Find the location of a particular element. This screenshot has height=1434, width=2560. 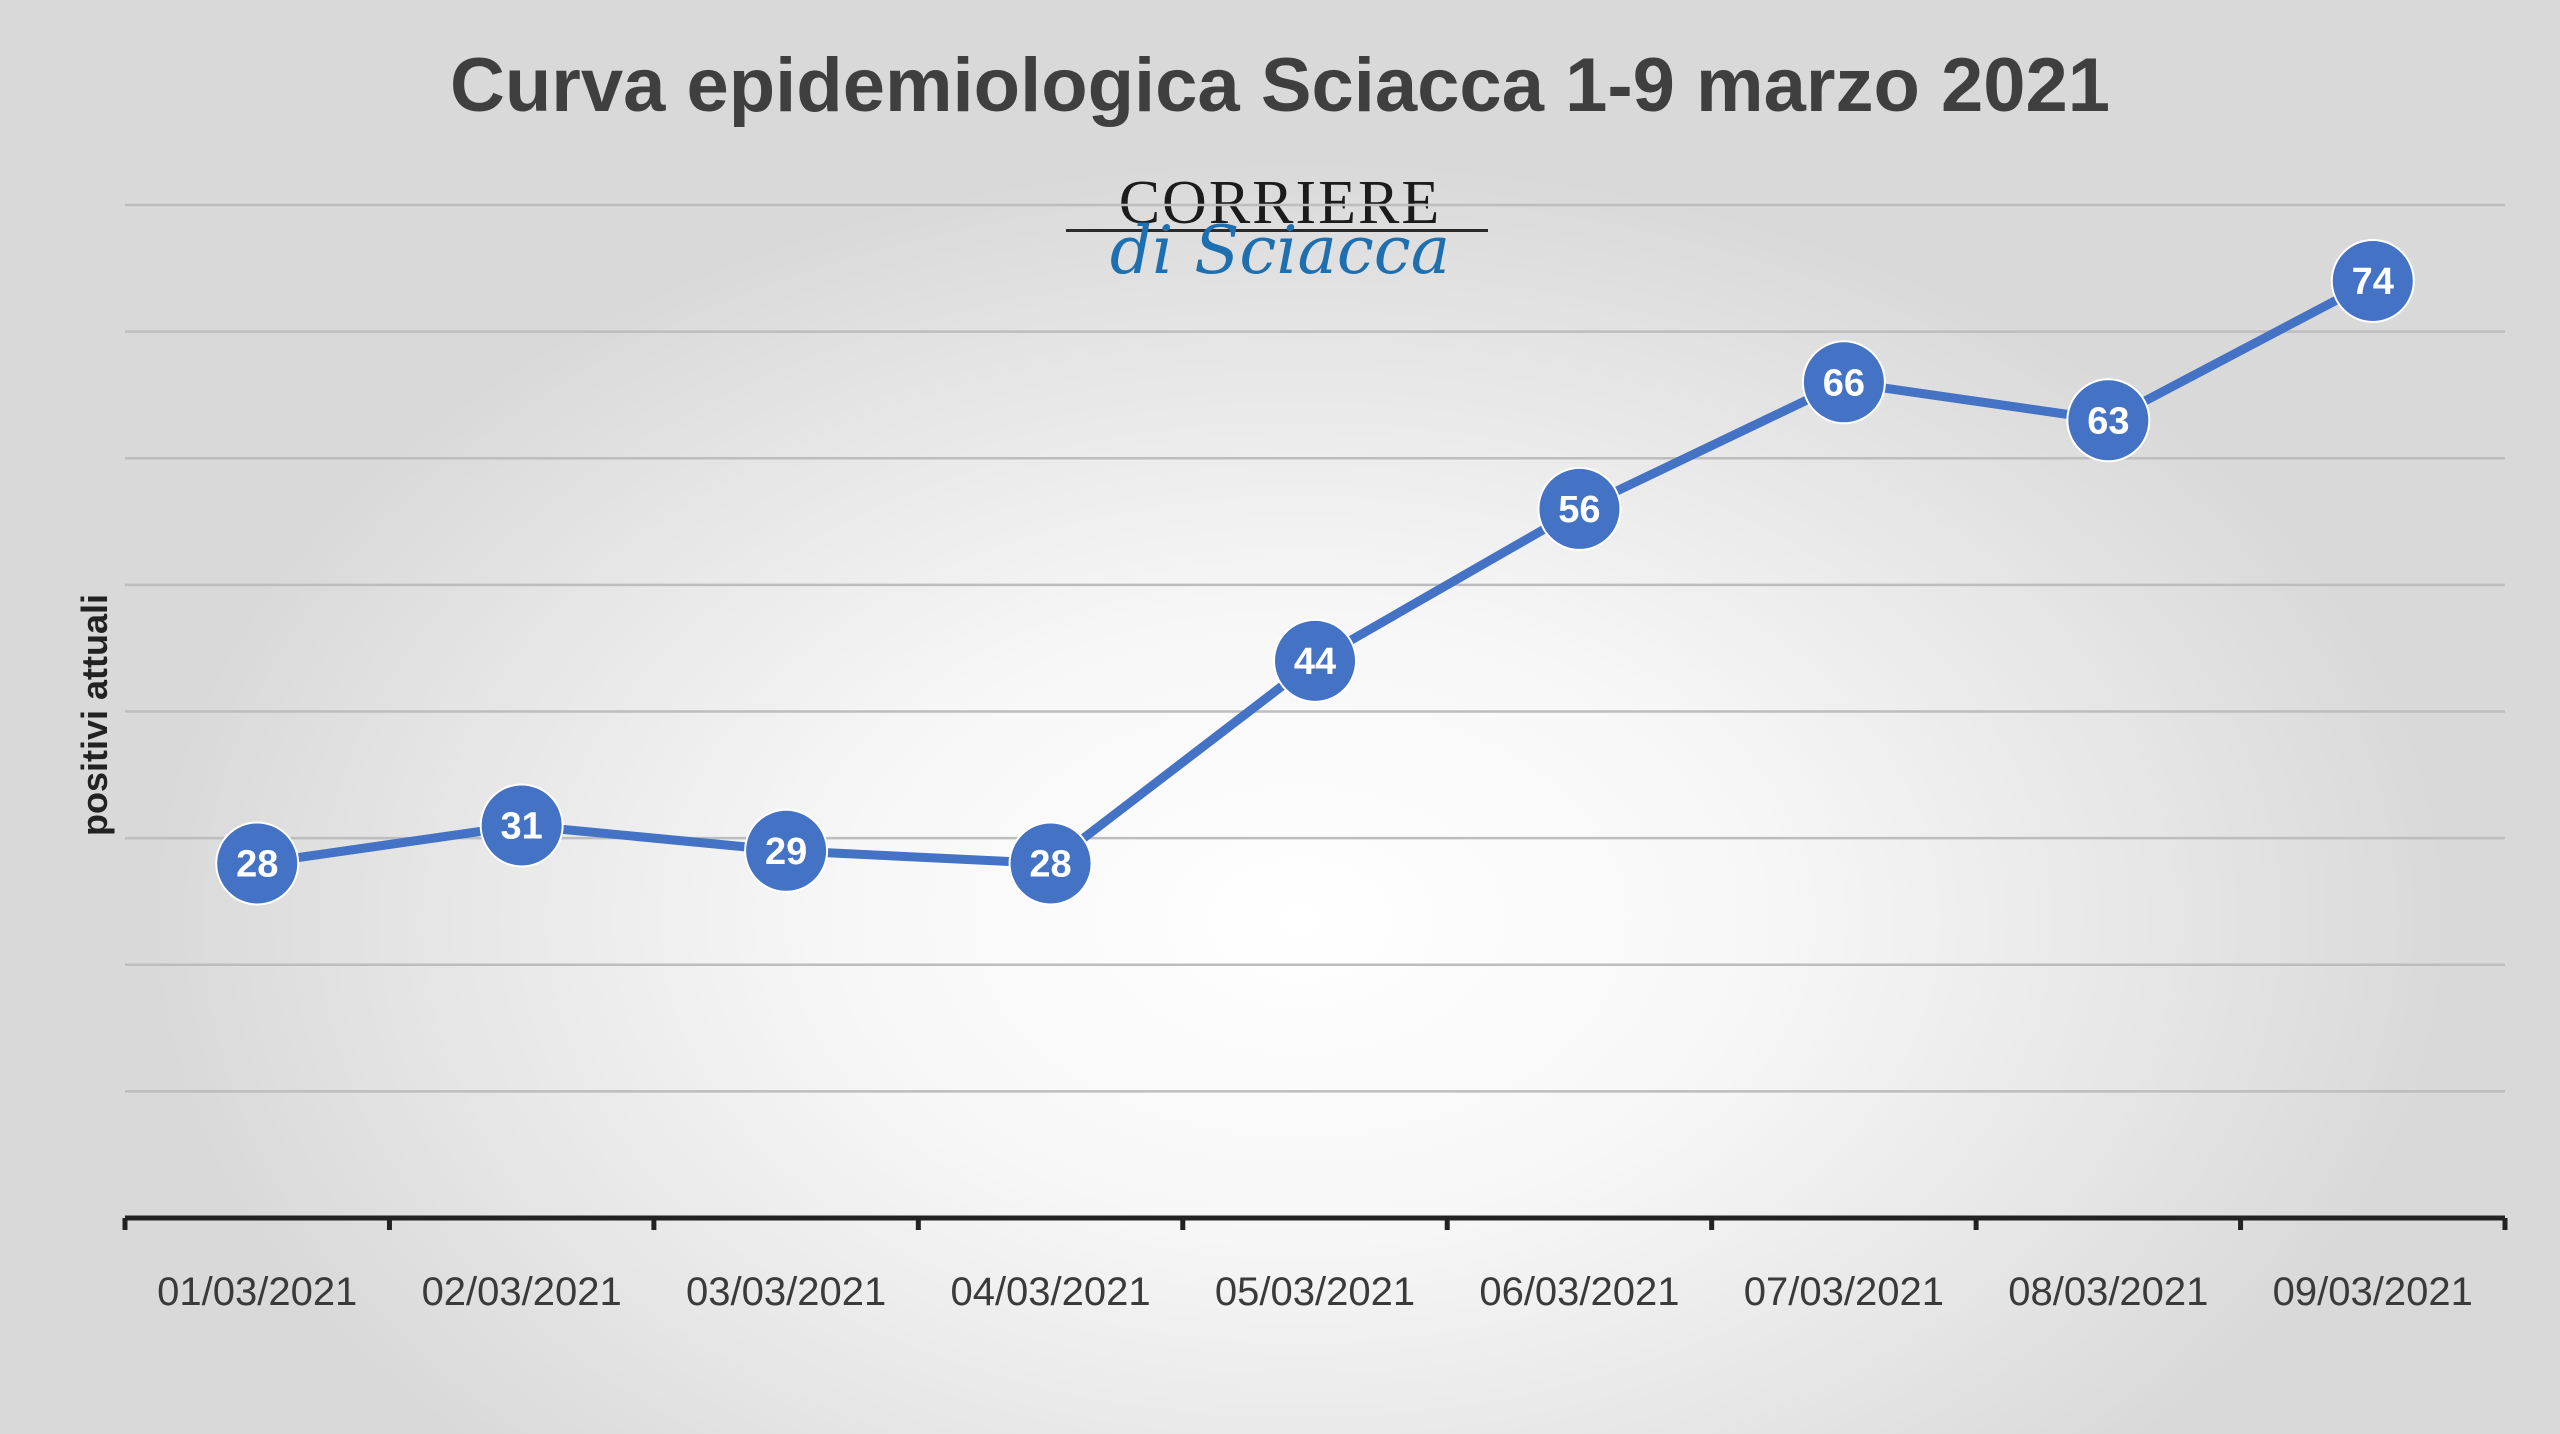

data-point: 29 is located at coordinates (786, 850).